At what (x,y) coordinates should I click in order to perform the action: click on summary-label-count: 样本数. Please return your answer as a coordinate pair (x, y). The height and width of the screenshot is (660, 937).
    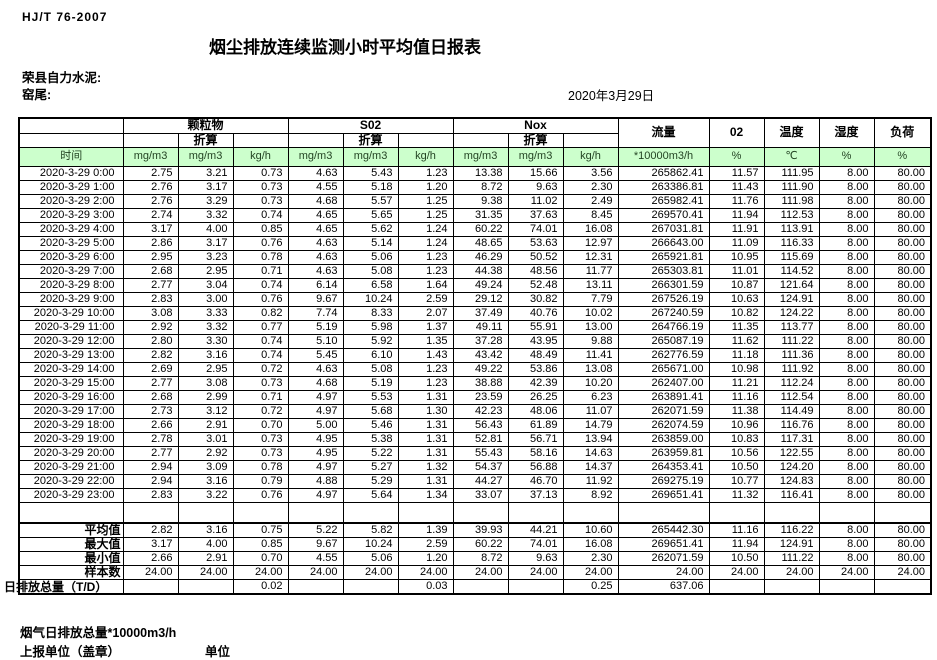
    Looking at the image, I should click on (71, 572).